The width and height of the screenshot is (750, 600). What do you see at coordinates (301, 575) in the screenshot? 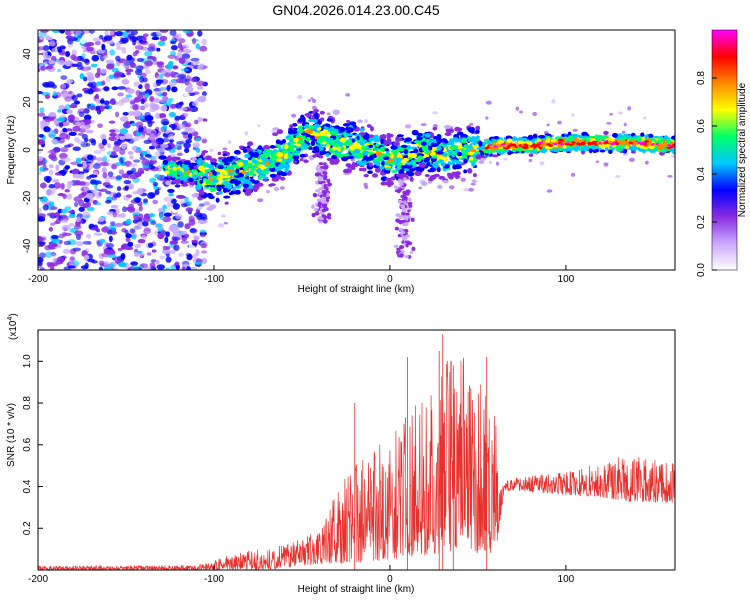
I see `snr-x-ticks: -200 -100 0 100` at bounding box center [301, 575].